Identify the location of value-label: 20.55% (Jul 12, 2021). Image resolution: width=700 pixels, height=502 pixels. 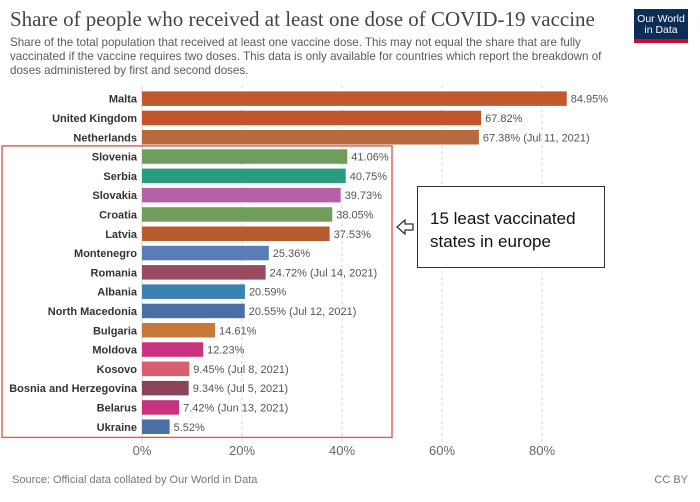
(303, 312).